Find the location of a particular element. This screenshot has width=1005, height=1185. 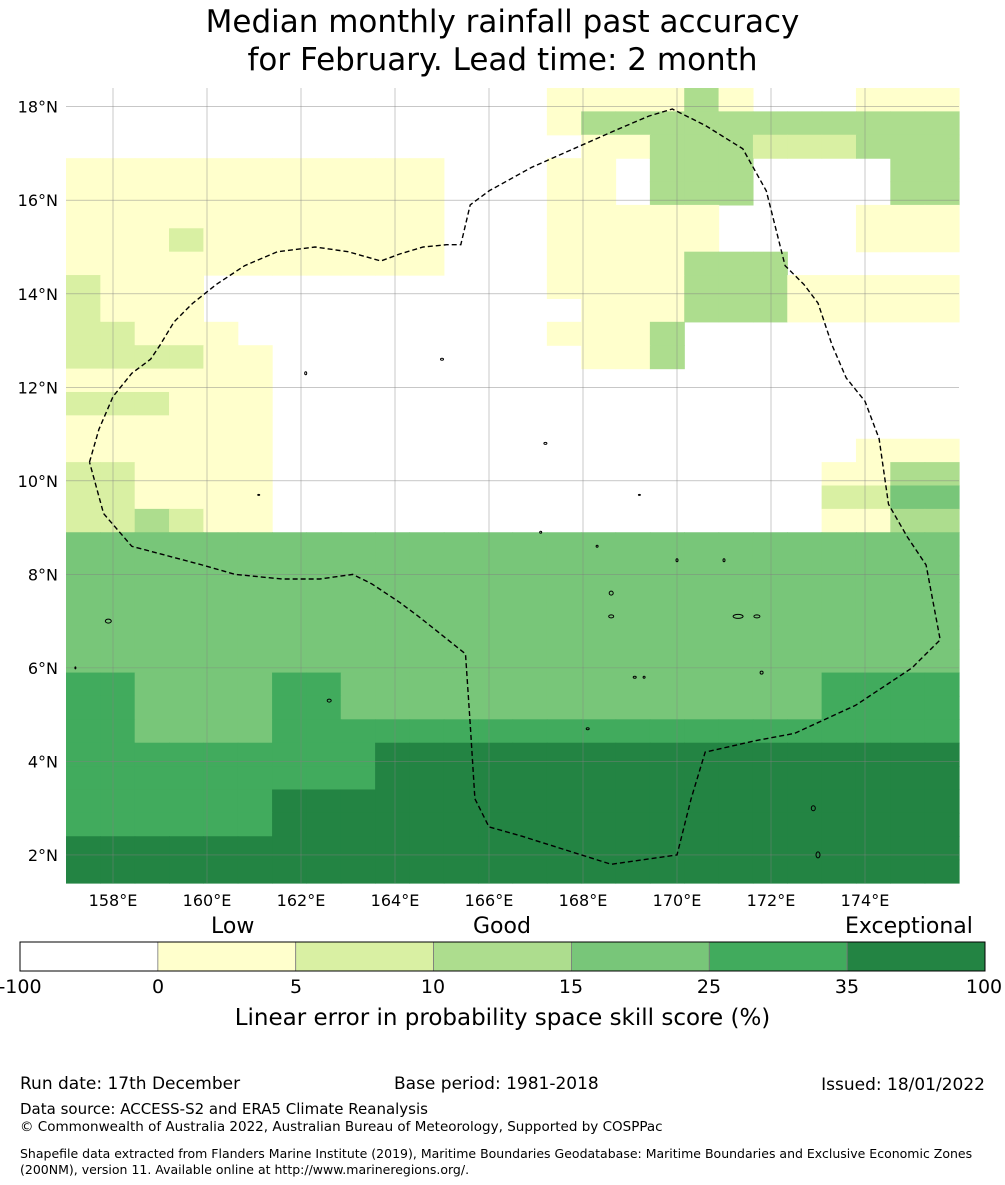

colorbar-tick: 25 is located at coordinates (709, 987).